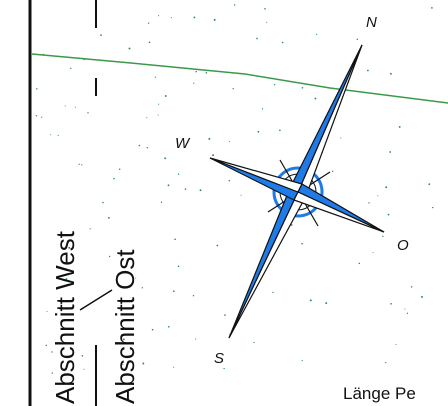 The height and width of the screenshot is (406, 448). I want to click on compass-north-label: N, so click(371, 22).